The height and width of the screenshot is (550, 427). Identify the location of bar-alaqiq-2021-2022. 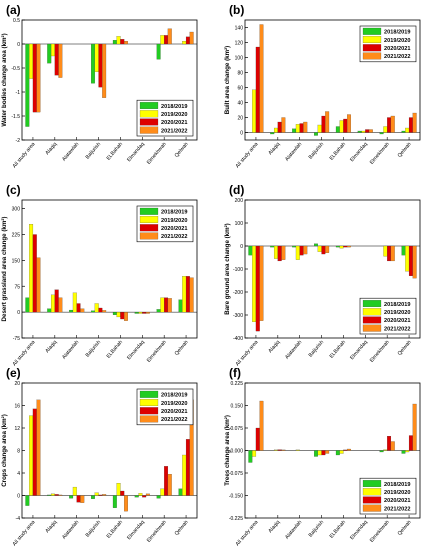
(283, 450).